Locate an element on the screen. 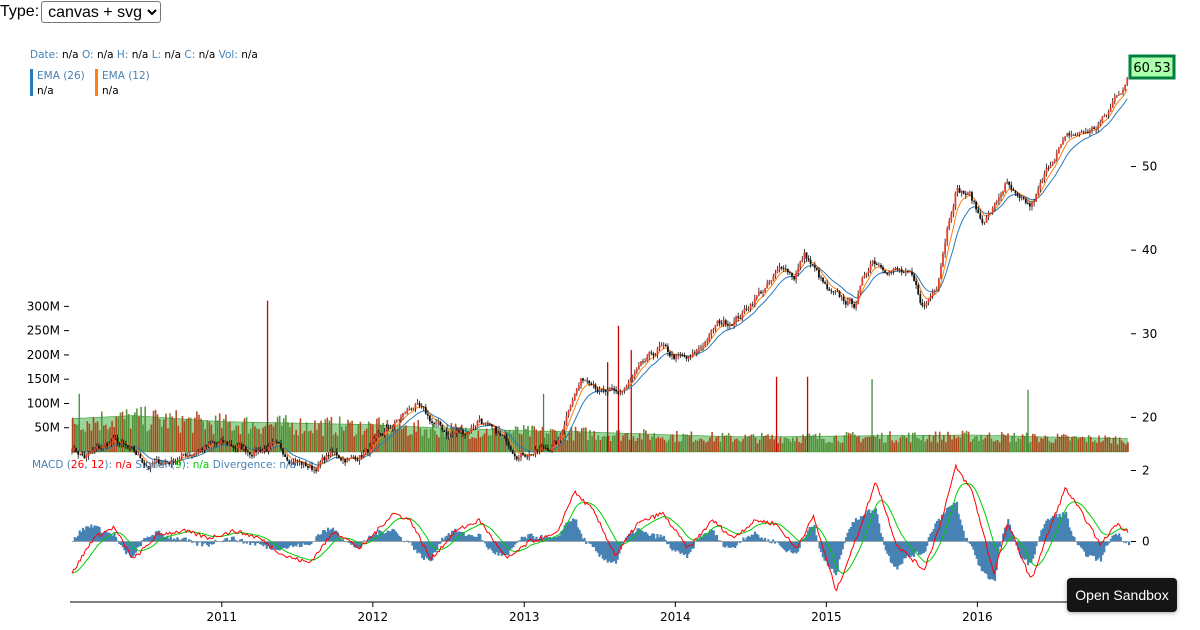 The height and width of the screenshot is (630, 1200). ema26-label: EMA (26) is located at coordinates (61, 76).